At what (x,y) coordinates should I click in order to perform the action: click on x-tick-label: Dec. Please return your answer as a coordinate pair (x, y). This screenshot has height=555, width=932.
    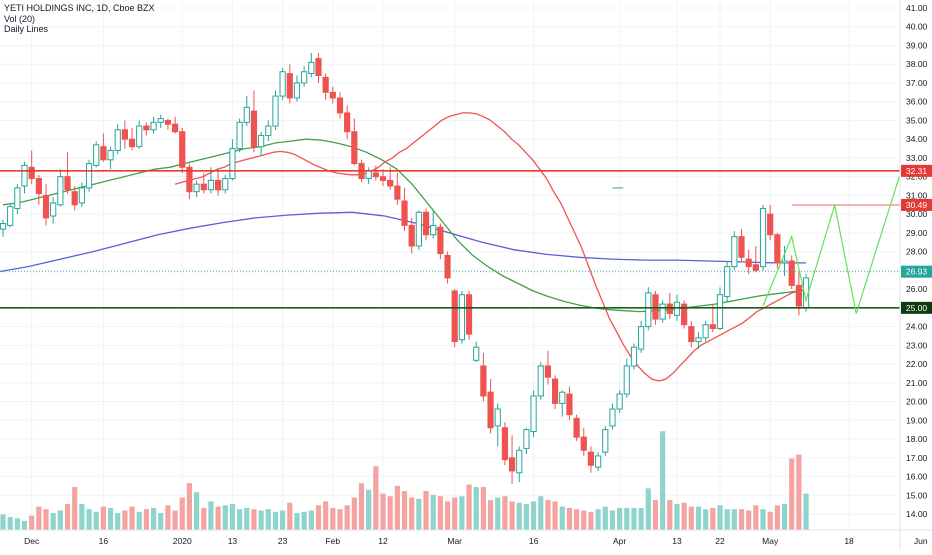
    Looking at the image, I should click on (32, 541).